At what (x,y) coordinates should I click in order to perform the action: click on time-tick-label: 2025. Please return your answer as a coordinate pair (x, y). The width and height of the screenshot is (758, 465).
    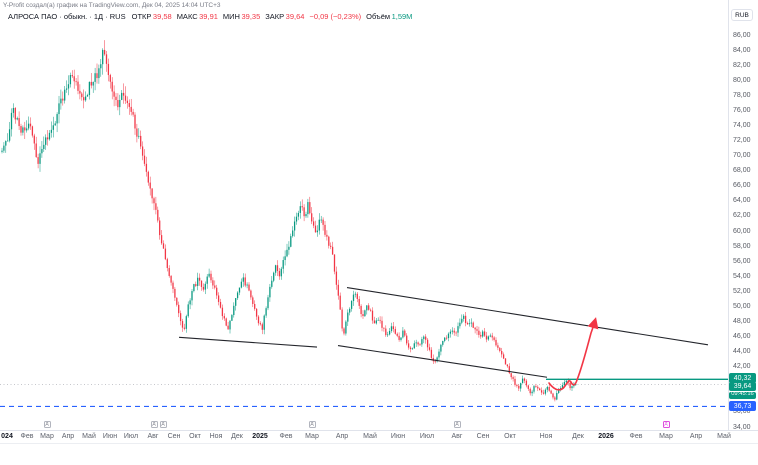
    Looking at the image, I should click on (260, 436).